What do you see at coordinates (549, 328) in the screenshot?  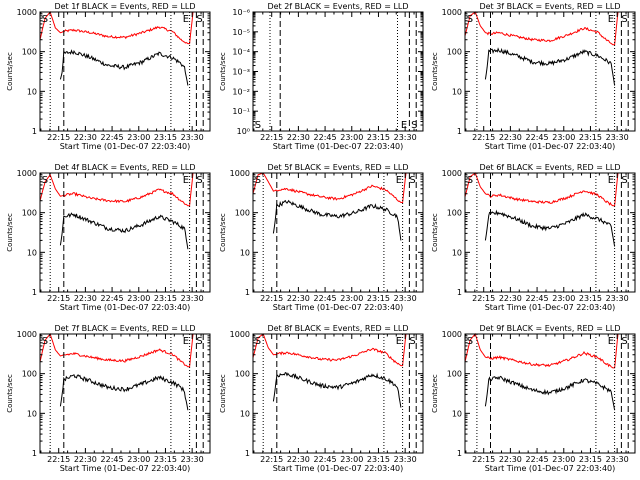 I see `panel-title: Det 9f BLACK = Events, RED = LLD` at bounding box center [549, 328].